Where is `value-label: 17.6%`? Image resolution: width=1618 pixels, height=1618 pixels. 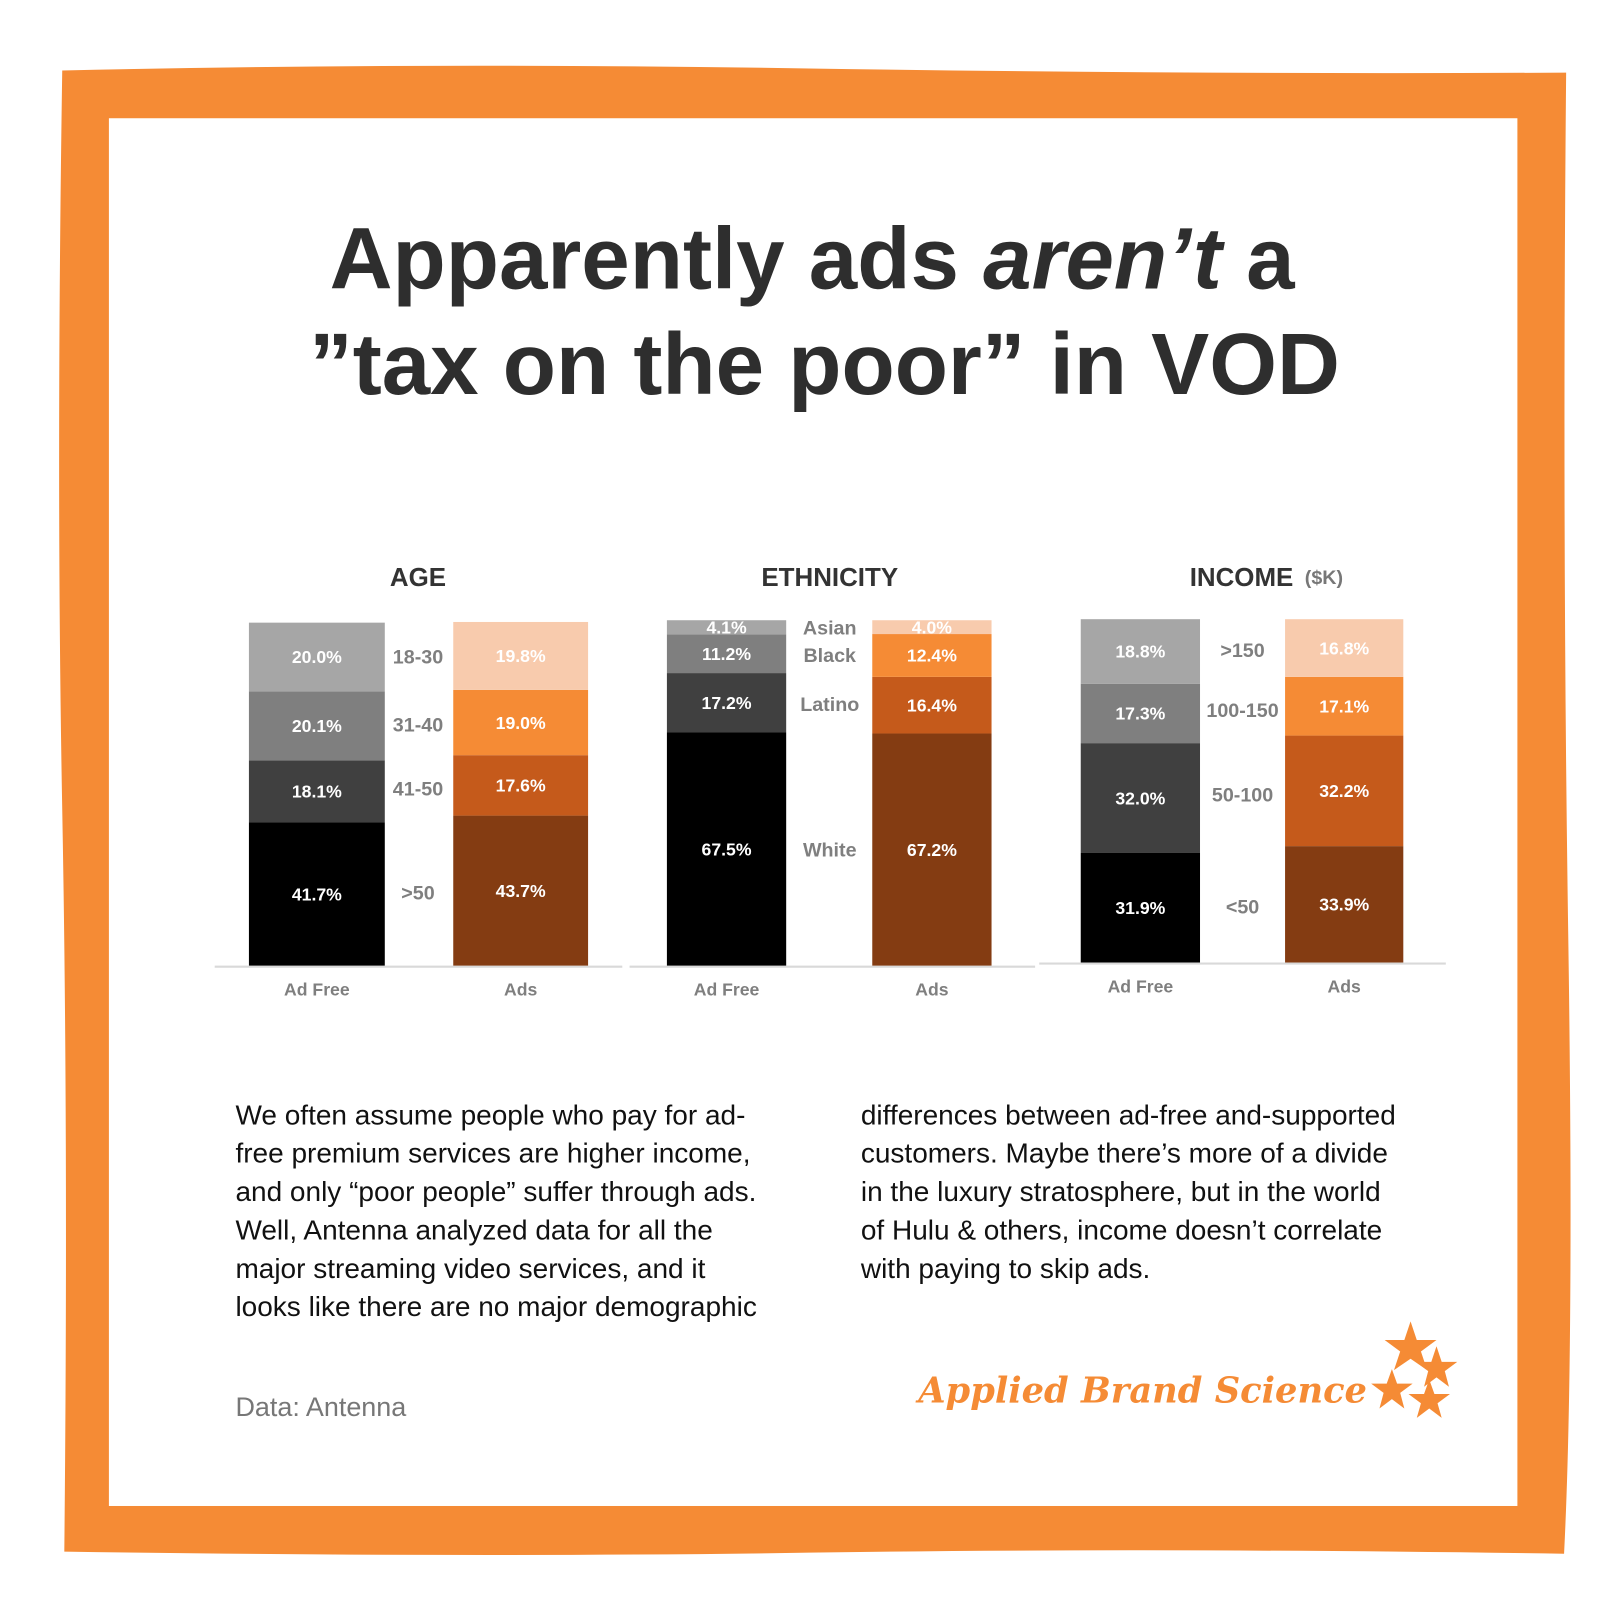 value-label: 17.6% is located at coordinates (521, 786).